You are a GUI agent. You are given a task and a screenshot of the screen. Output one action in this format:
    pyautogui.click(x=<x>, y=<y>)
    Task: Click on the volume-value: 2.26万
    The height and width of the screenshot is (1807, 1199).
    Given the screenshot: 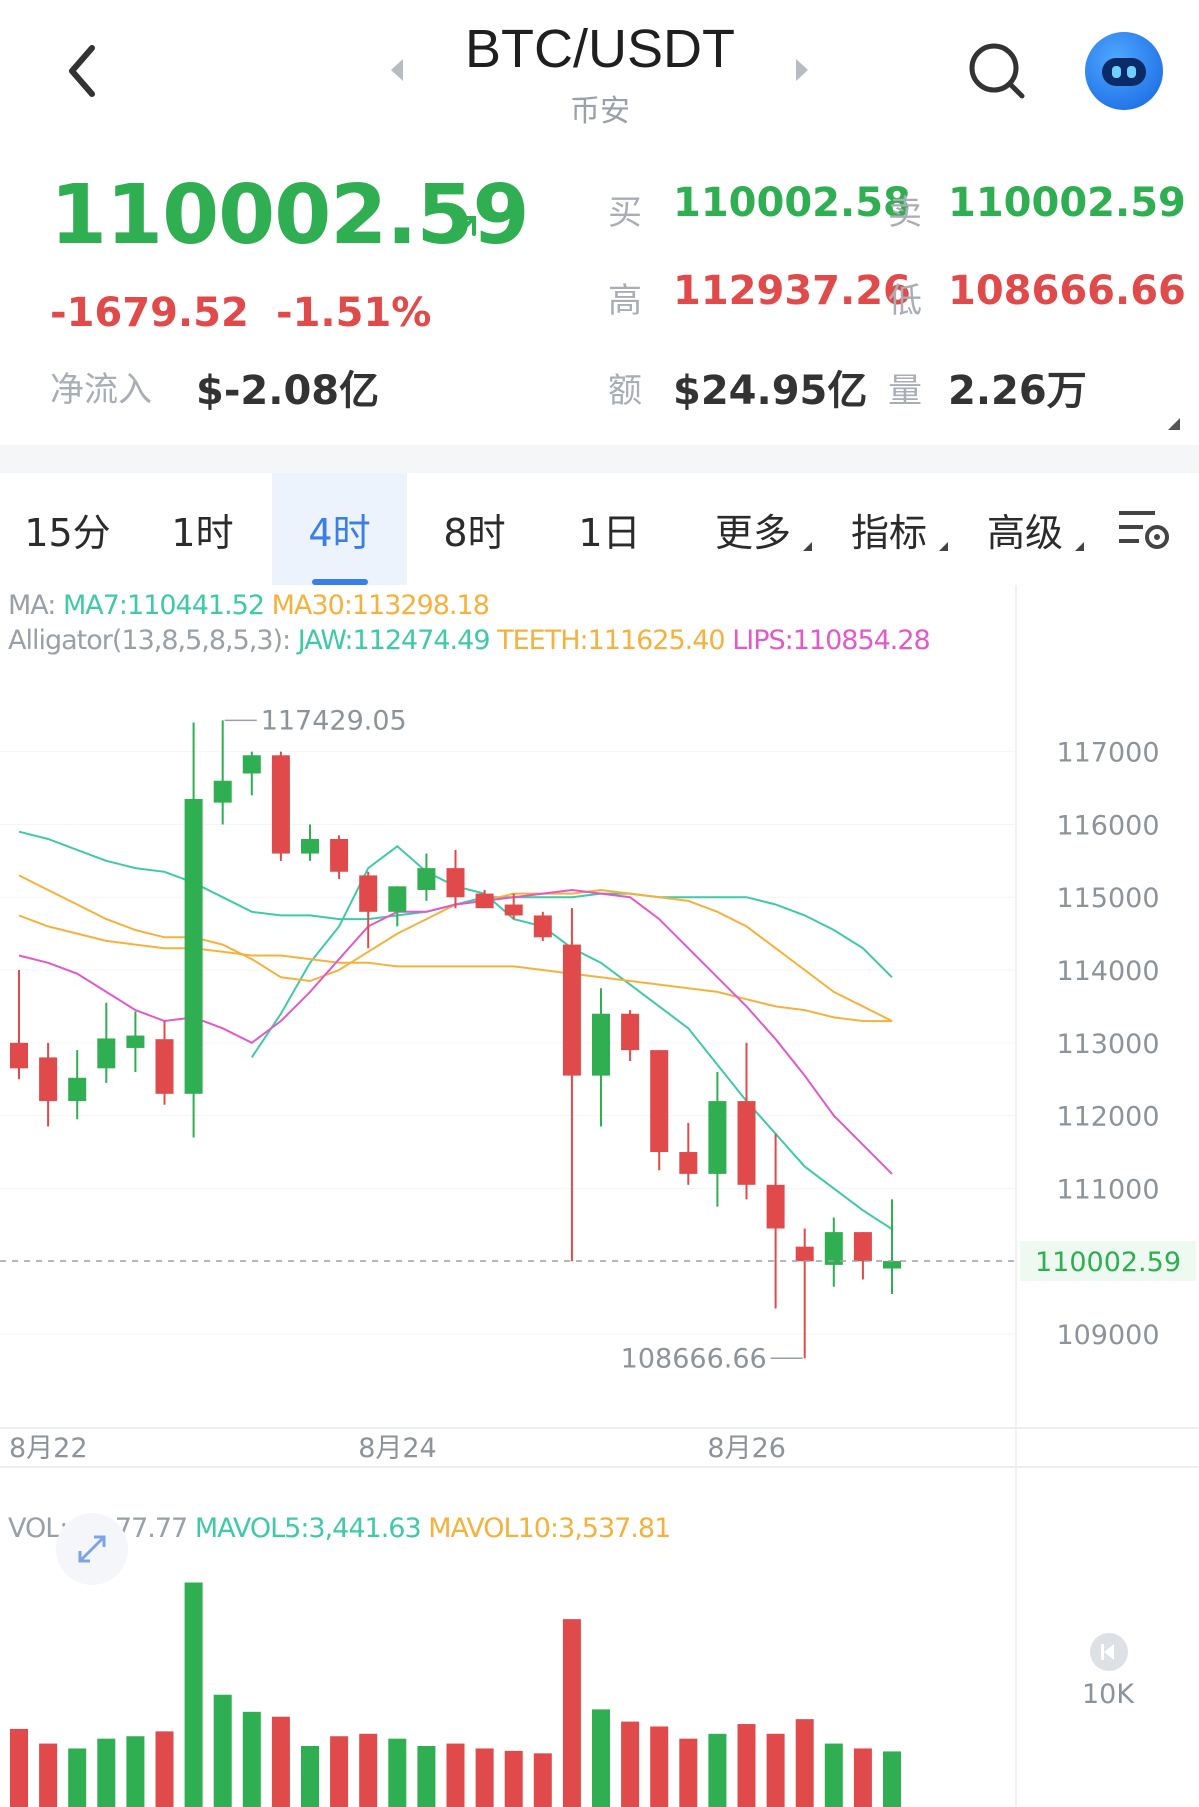 What is the action you would take?
    pyautogui.click(x=1017, y=391)
    